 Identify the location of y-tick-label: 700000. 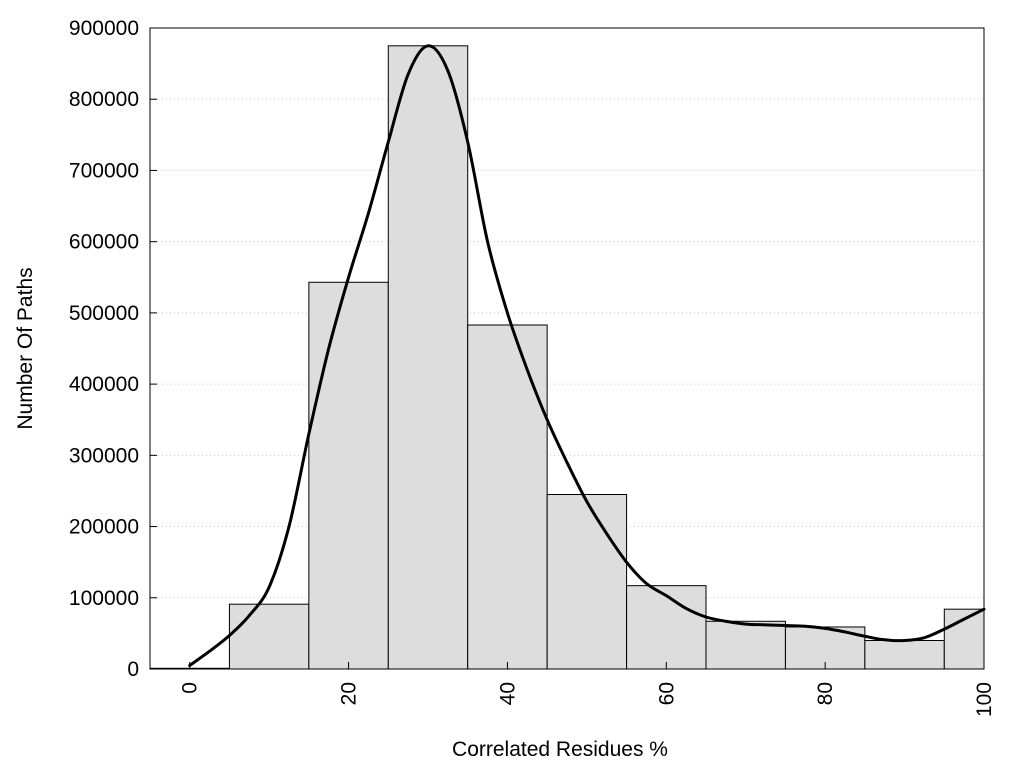
(104, 170).